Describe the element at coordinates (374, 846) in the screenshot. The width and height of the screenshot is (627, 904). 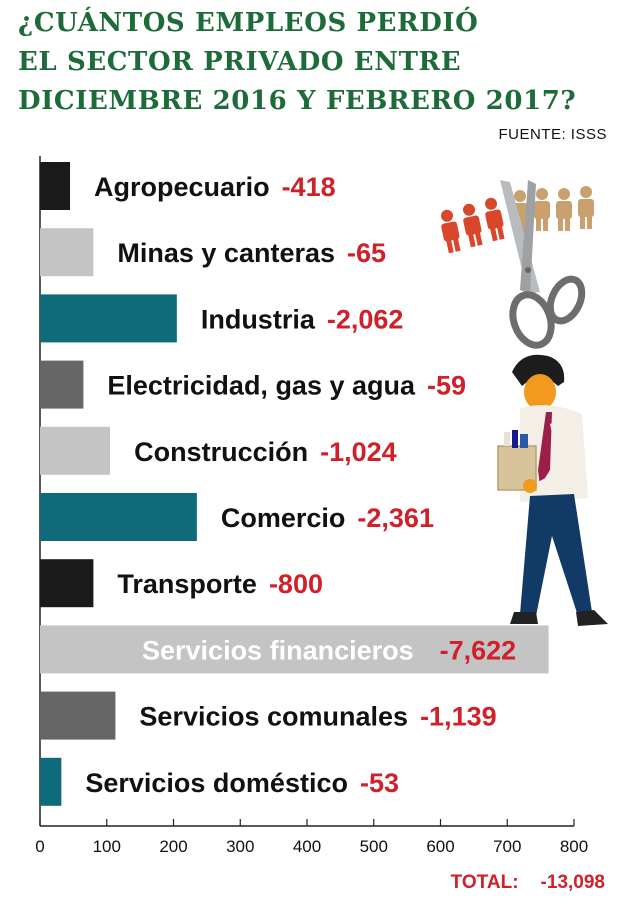
I see `x-tick-label: 500` at that location.